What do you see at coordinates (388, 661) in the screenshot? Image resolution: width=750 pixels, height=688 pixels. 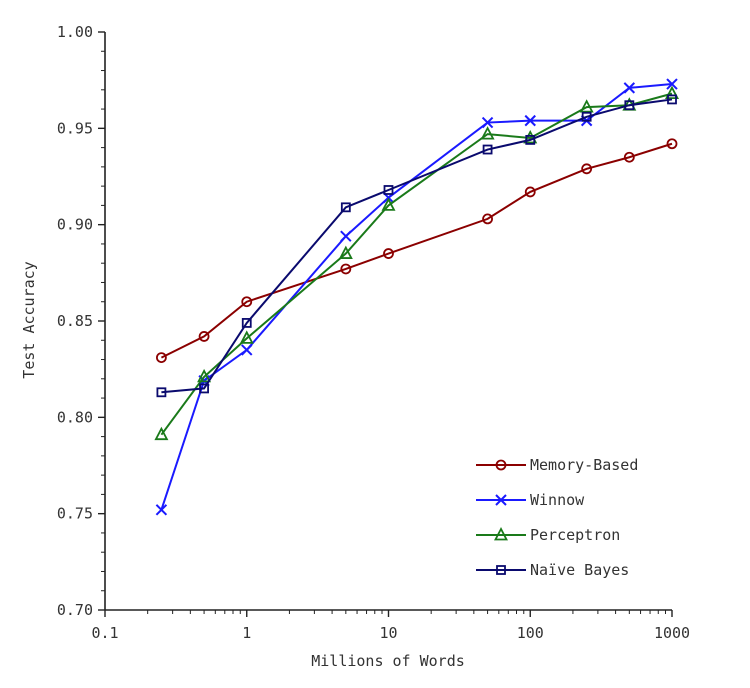 I see `x-axis-title: Millions of Words` at bounding box center [388, 661].